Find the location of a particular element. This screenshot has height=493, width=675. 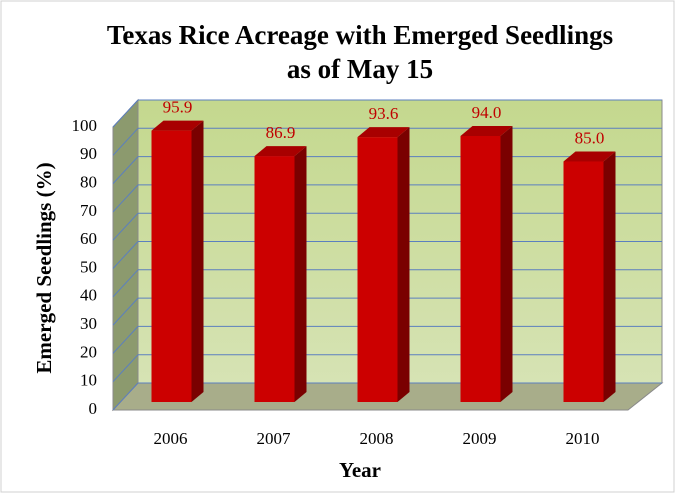

x-axis-title: Year is located at coordinates (360, 470).